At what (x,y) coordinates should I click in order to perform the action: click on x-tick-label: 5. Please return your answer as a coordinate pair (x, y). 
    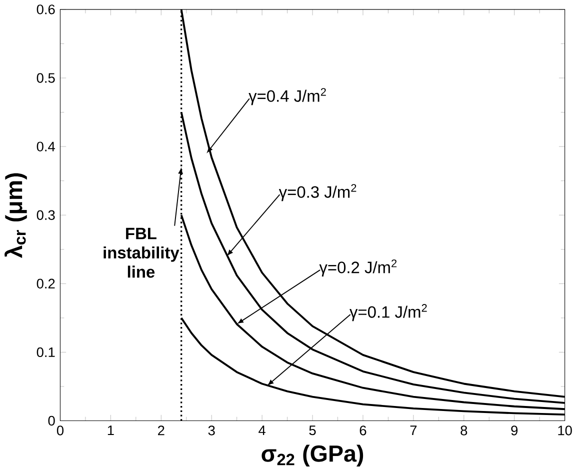
    Looking at the image, I should click on (312, 431).